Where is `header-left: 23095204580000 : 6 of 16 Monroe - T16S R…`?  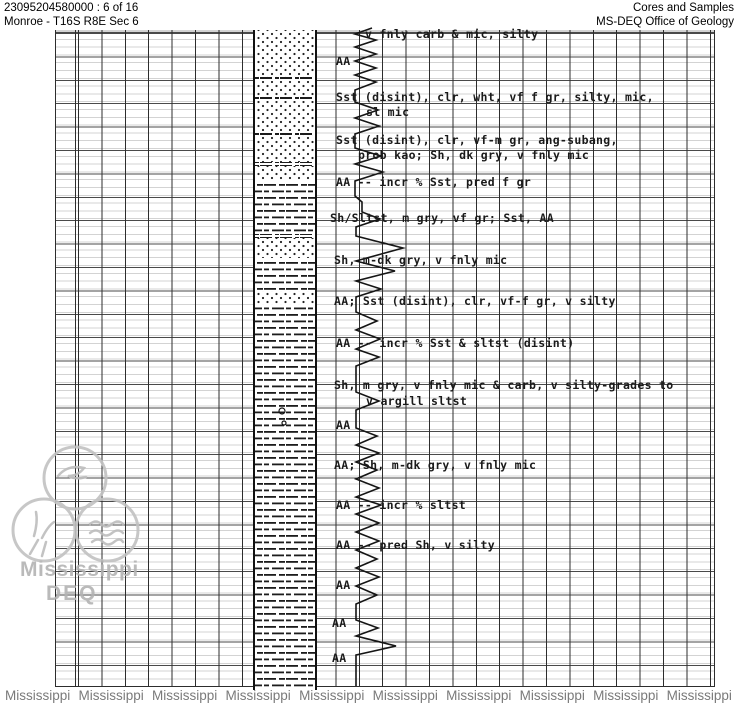
header-left: 23095204580000 : 6 of 16 Monroe - T16S R… is located at coordinates (71, 15).